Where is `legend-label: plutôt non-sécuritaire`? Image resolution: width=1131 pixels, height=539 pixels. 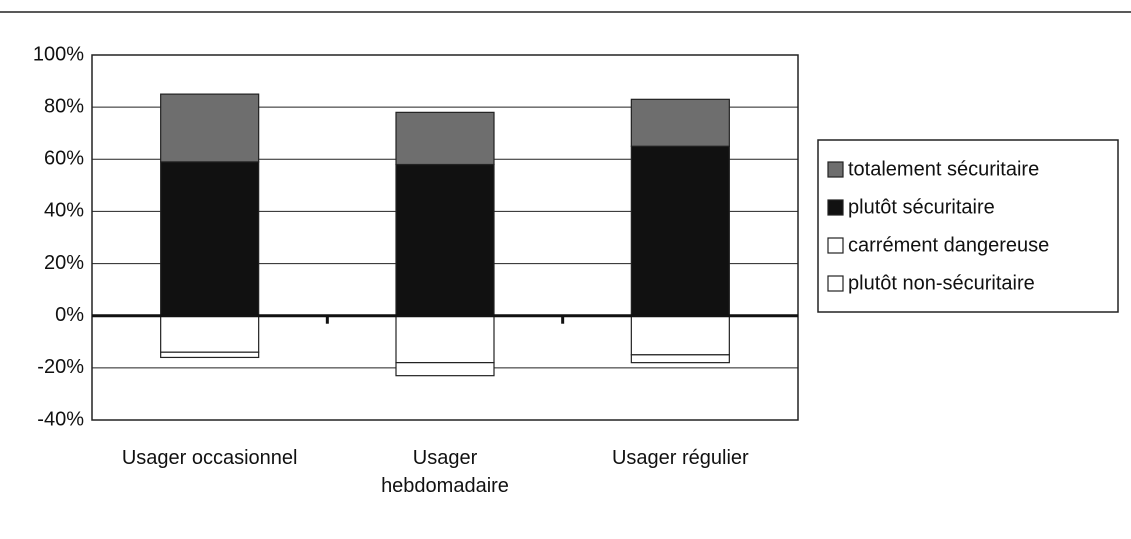 legend-label: plutôt non-sécuritaire is located at coordinates (941, 283).